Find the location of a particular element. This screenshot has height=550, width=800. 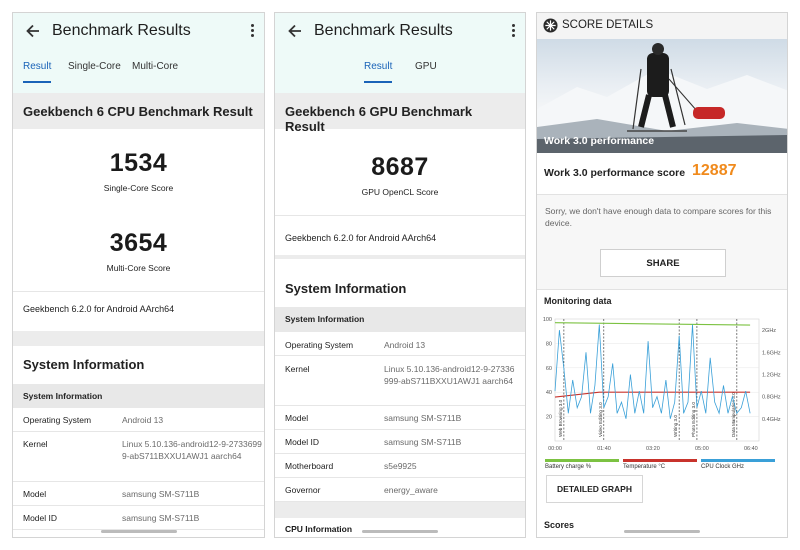

tab-bar: Result Single-Core Multi-Core is located at coordinates (138, 73).